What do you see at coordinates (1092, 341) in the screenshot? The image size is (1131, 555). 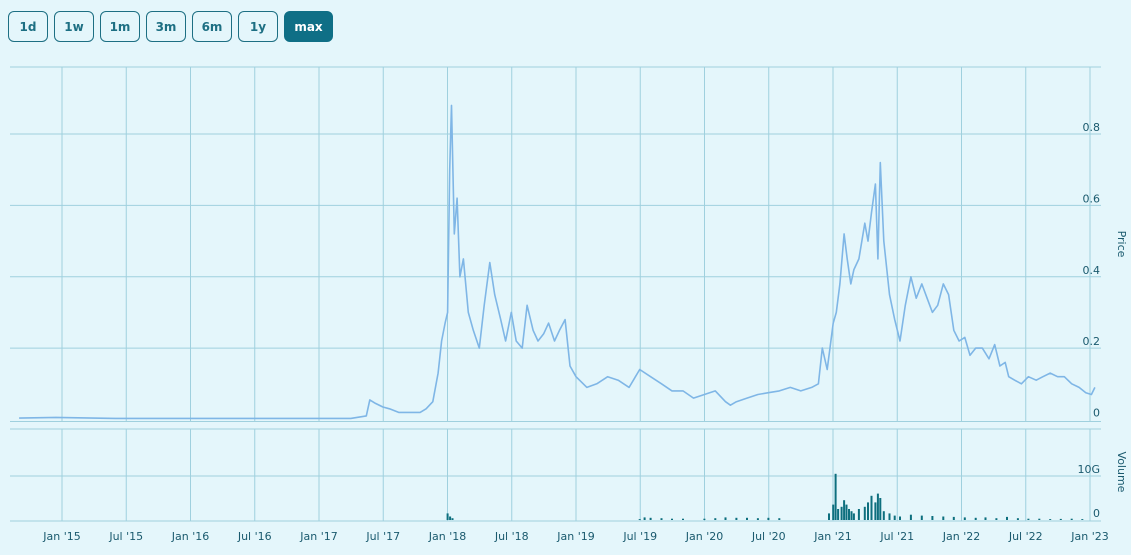 I see `price-tick-label: 0.2` at bounding box center [1092, 341].